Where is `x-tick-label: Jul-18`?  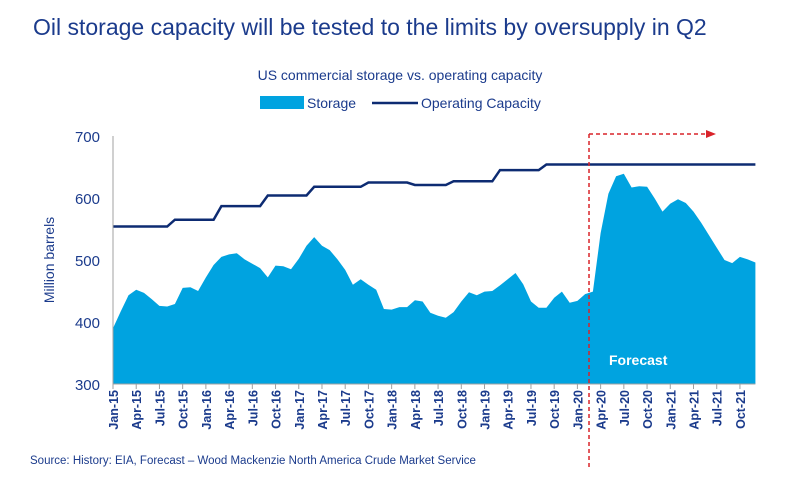 x-tick-label: Jul-18 is located at coordinates (439, 408).